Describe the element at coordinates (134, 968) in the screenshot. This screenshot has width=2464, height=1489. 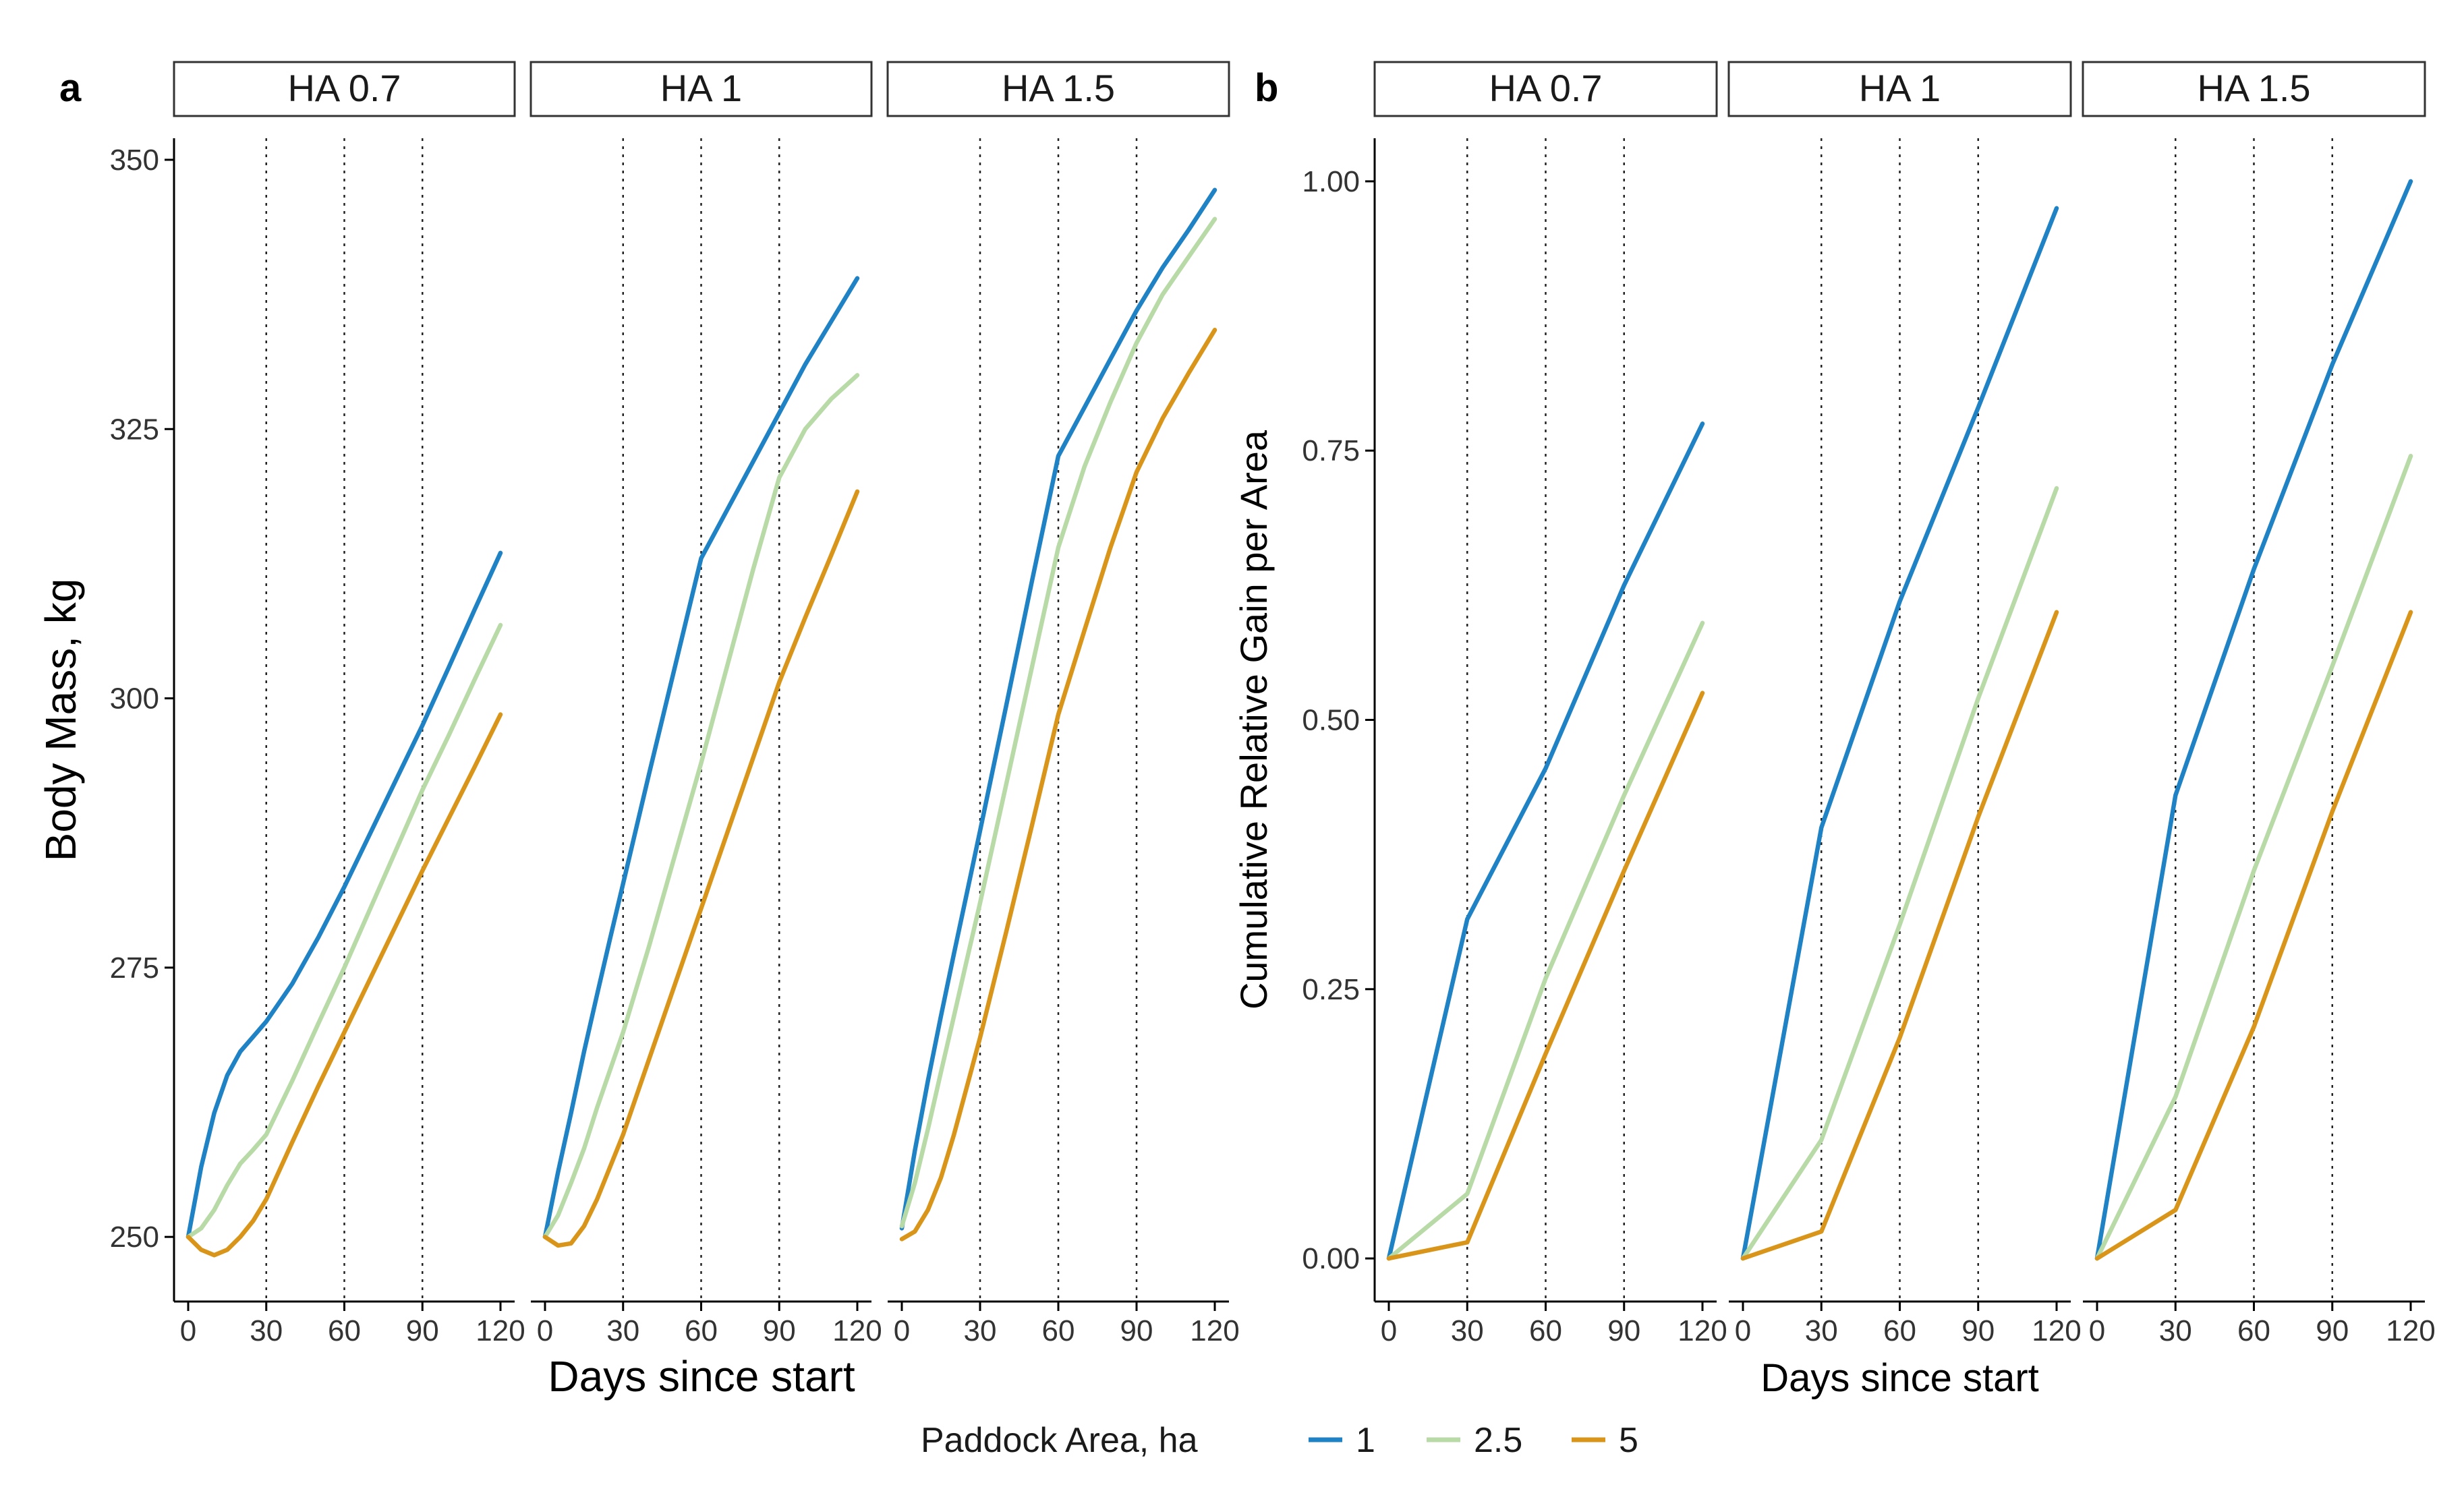
I see `y-tick-label: 275` at that location.